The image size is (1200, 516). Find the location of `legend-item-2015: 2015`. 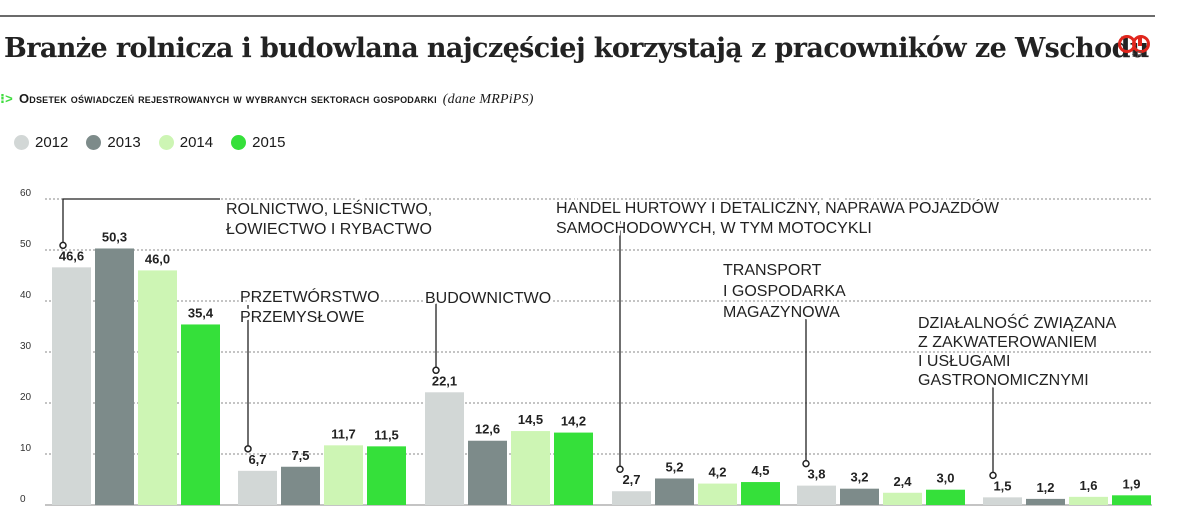

legend-item-2015: 2015 is located at coordinates (258, 142).